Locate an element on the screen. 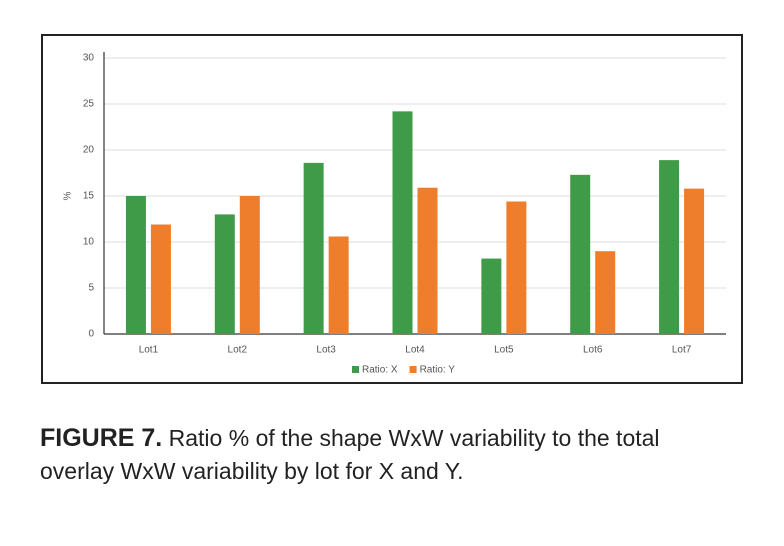 This screenshot has width=784, height=546. y-tick-label: 30 is located at coordinates (89, 58).